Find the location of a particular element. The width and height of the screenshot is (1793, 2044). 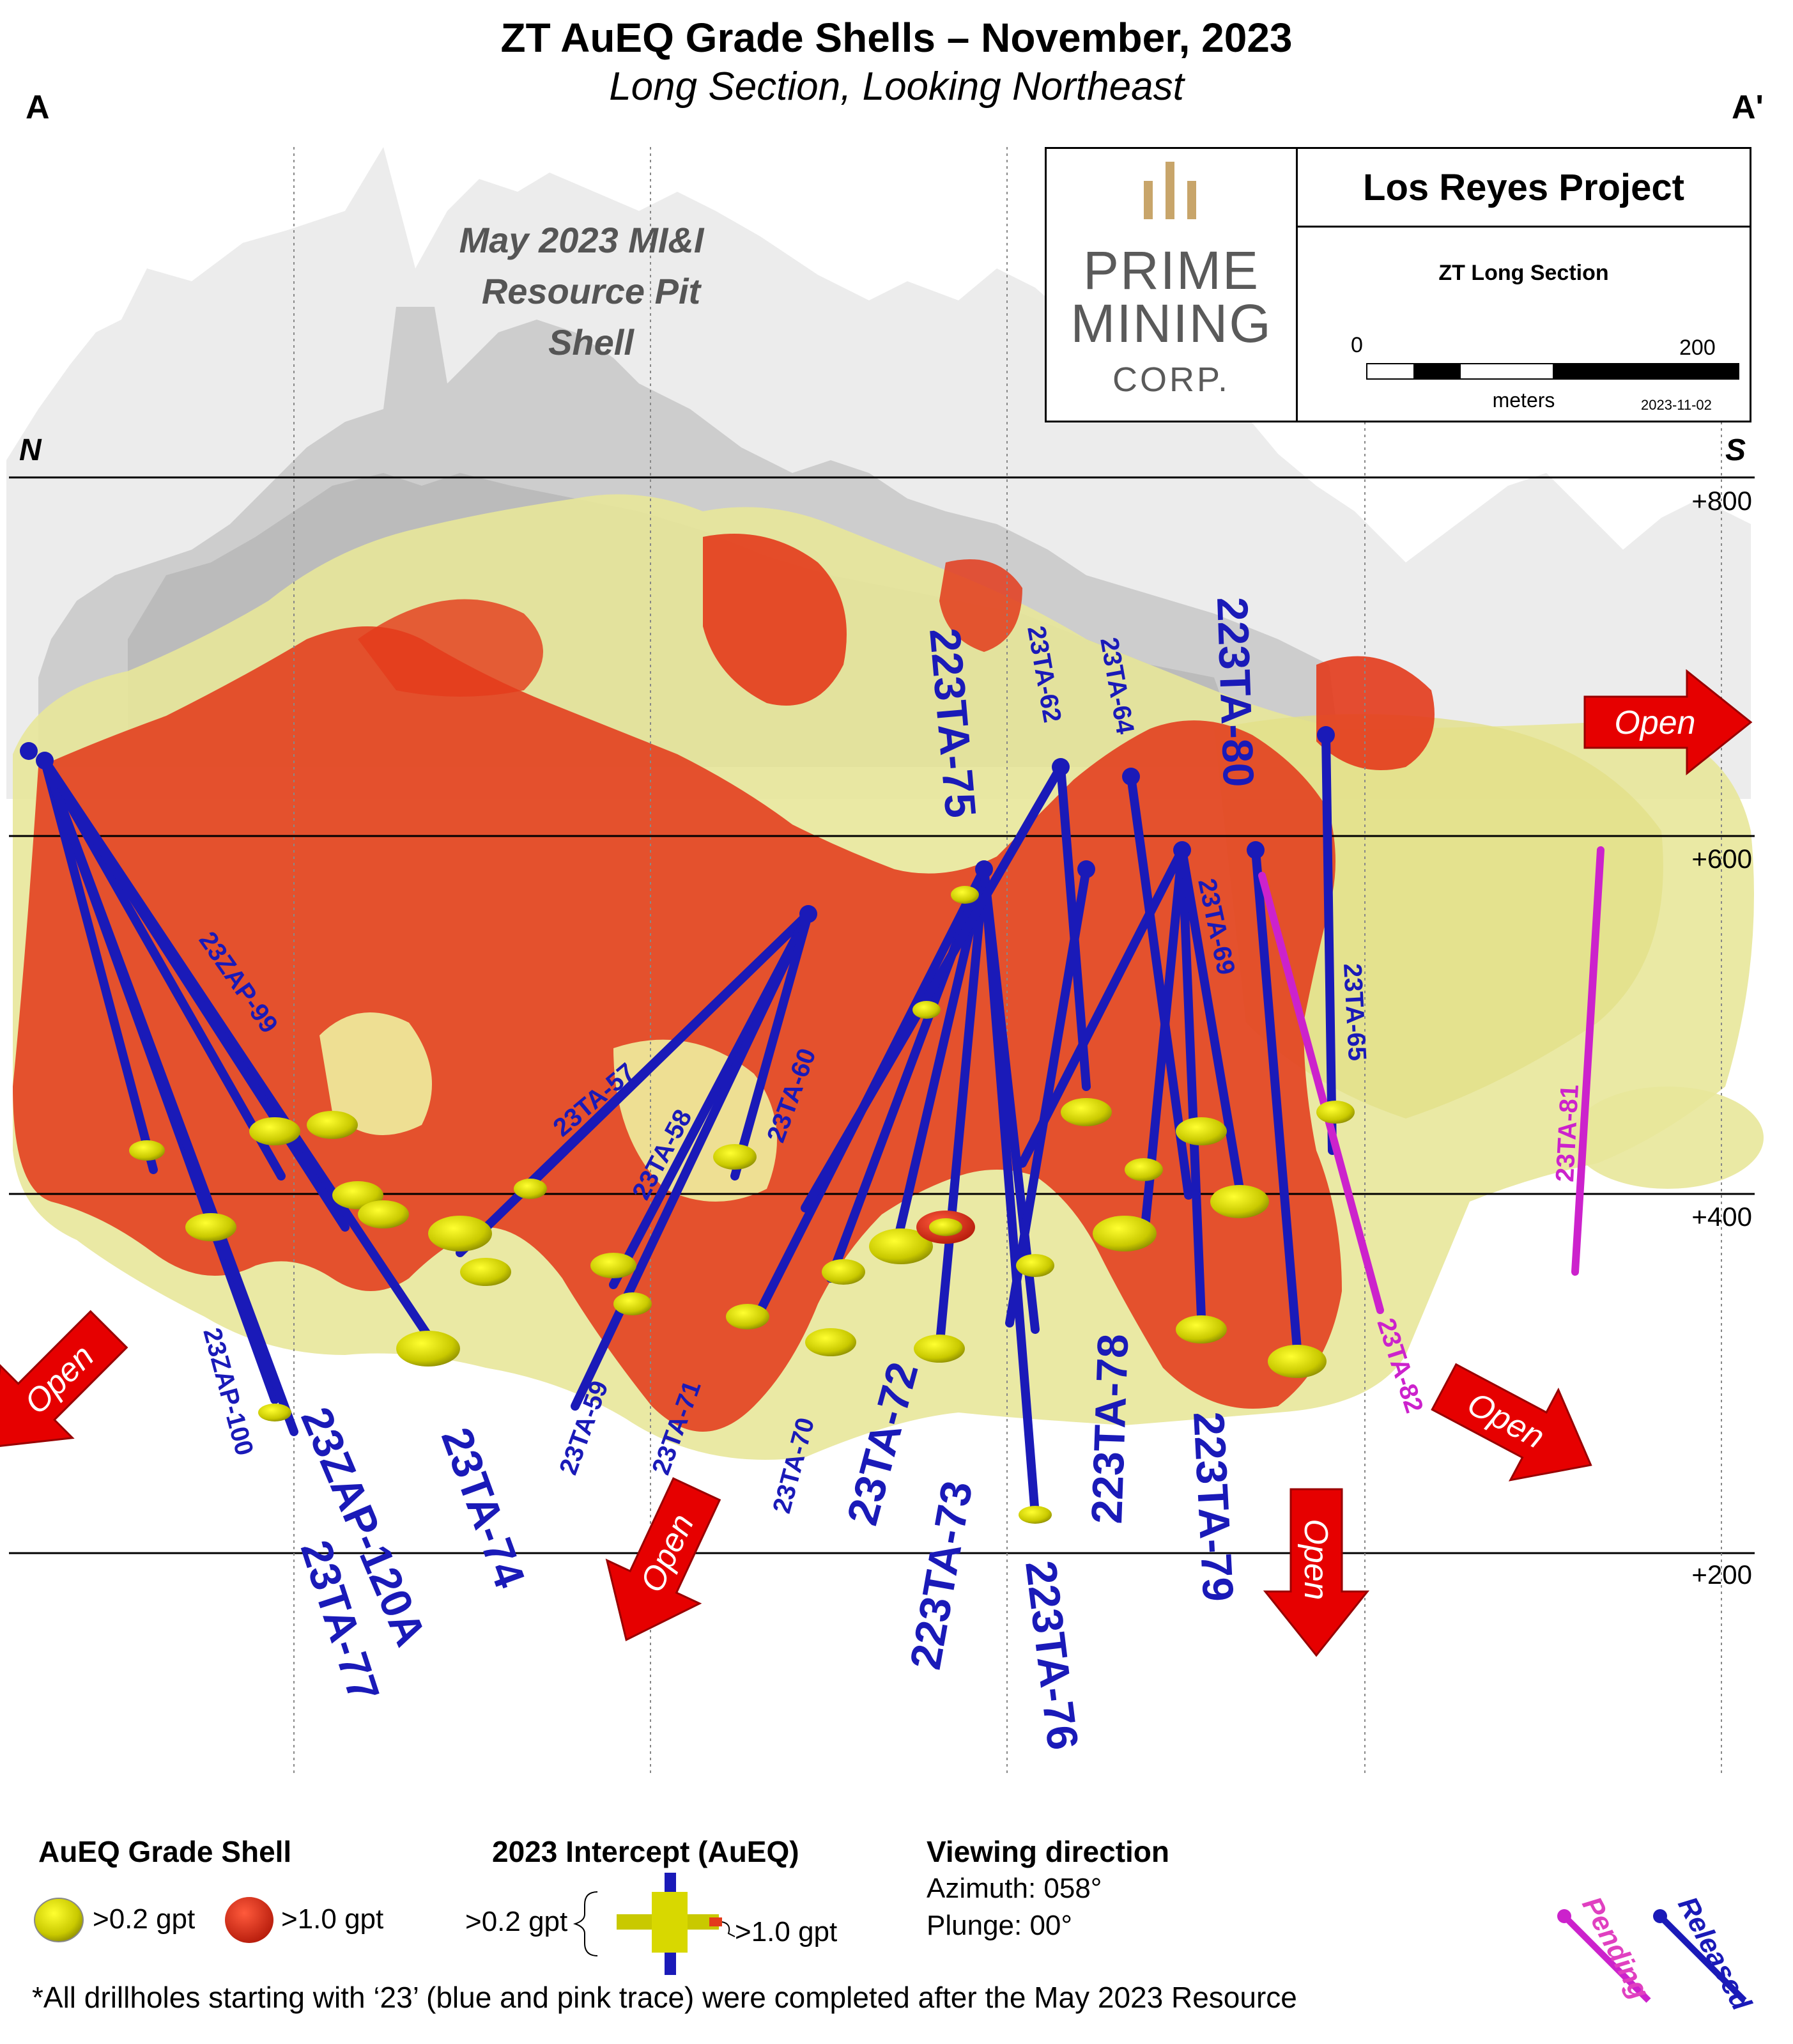

project-name: Los Reyes Project is located at coordinates (1524, 188).